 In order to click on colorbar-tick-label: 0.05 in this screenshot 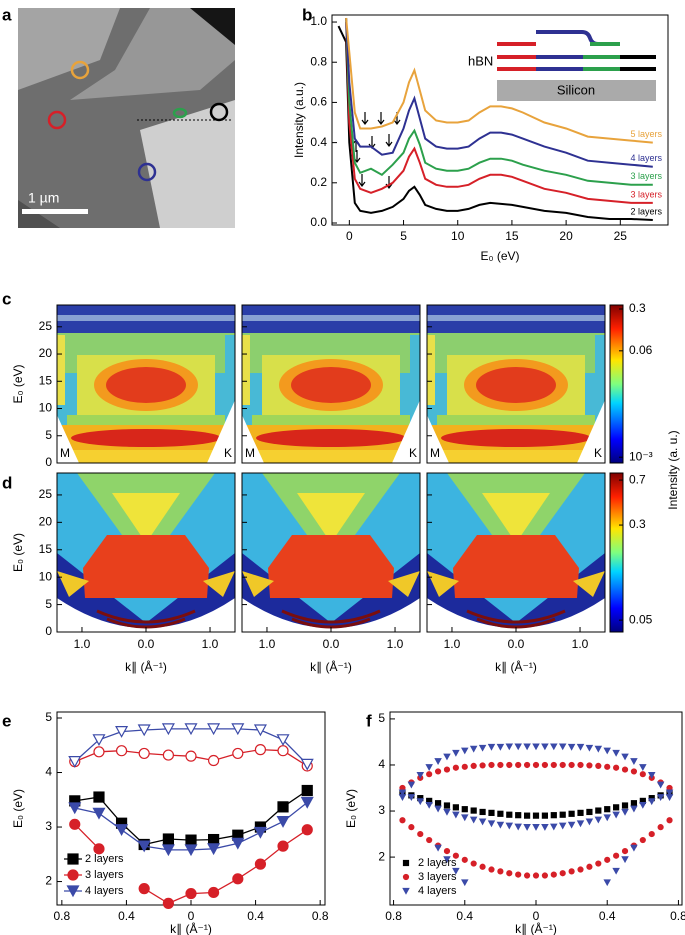, I will do `click(641, 619)`.